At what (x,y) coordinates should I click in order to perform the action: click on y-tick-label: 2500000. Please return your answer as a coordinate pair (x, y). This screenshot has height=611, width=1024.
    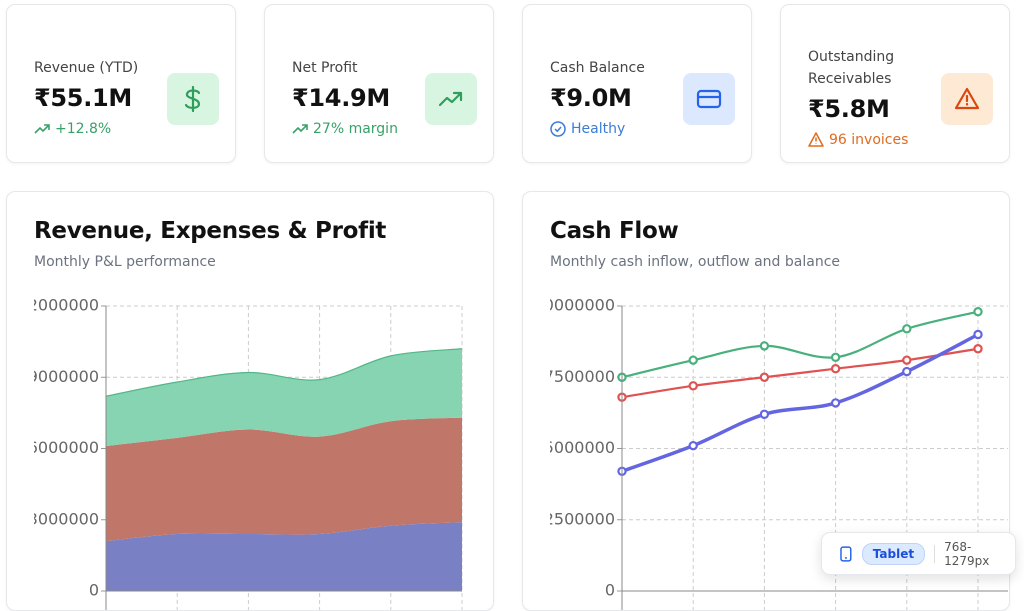
    Looking at the image, I should click on (579, 518).